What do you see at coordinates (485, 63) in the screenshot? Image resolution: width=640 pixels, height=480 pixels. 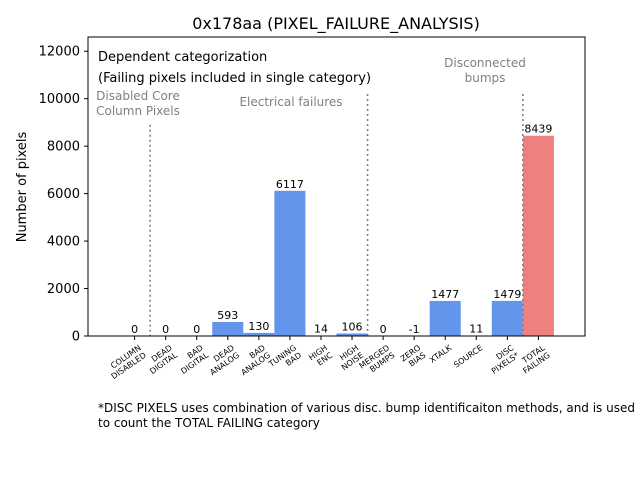 I see `section-label: Disconnected` at bounding box center [485, 63].